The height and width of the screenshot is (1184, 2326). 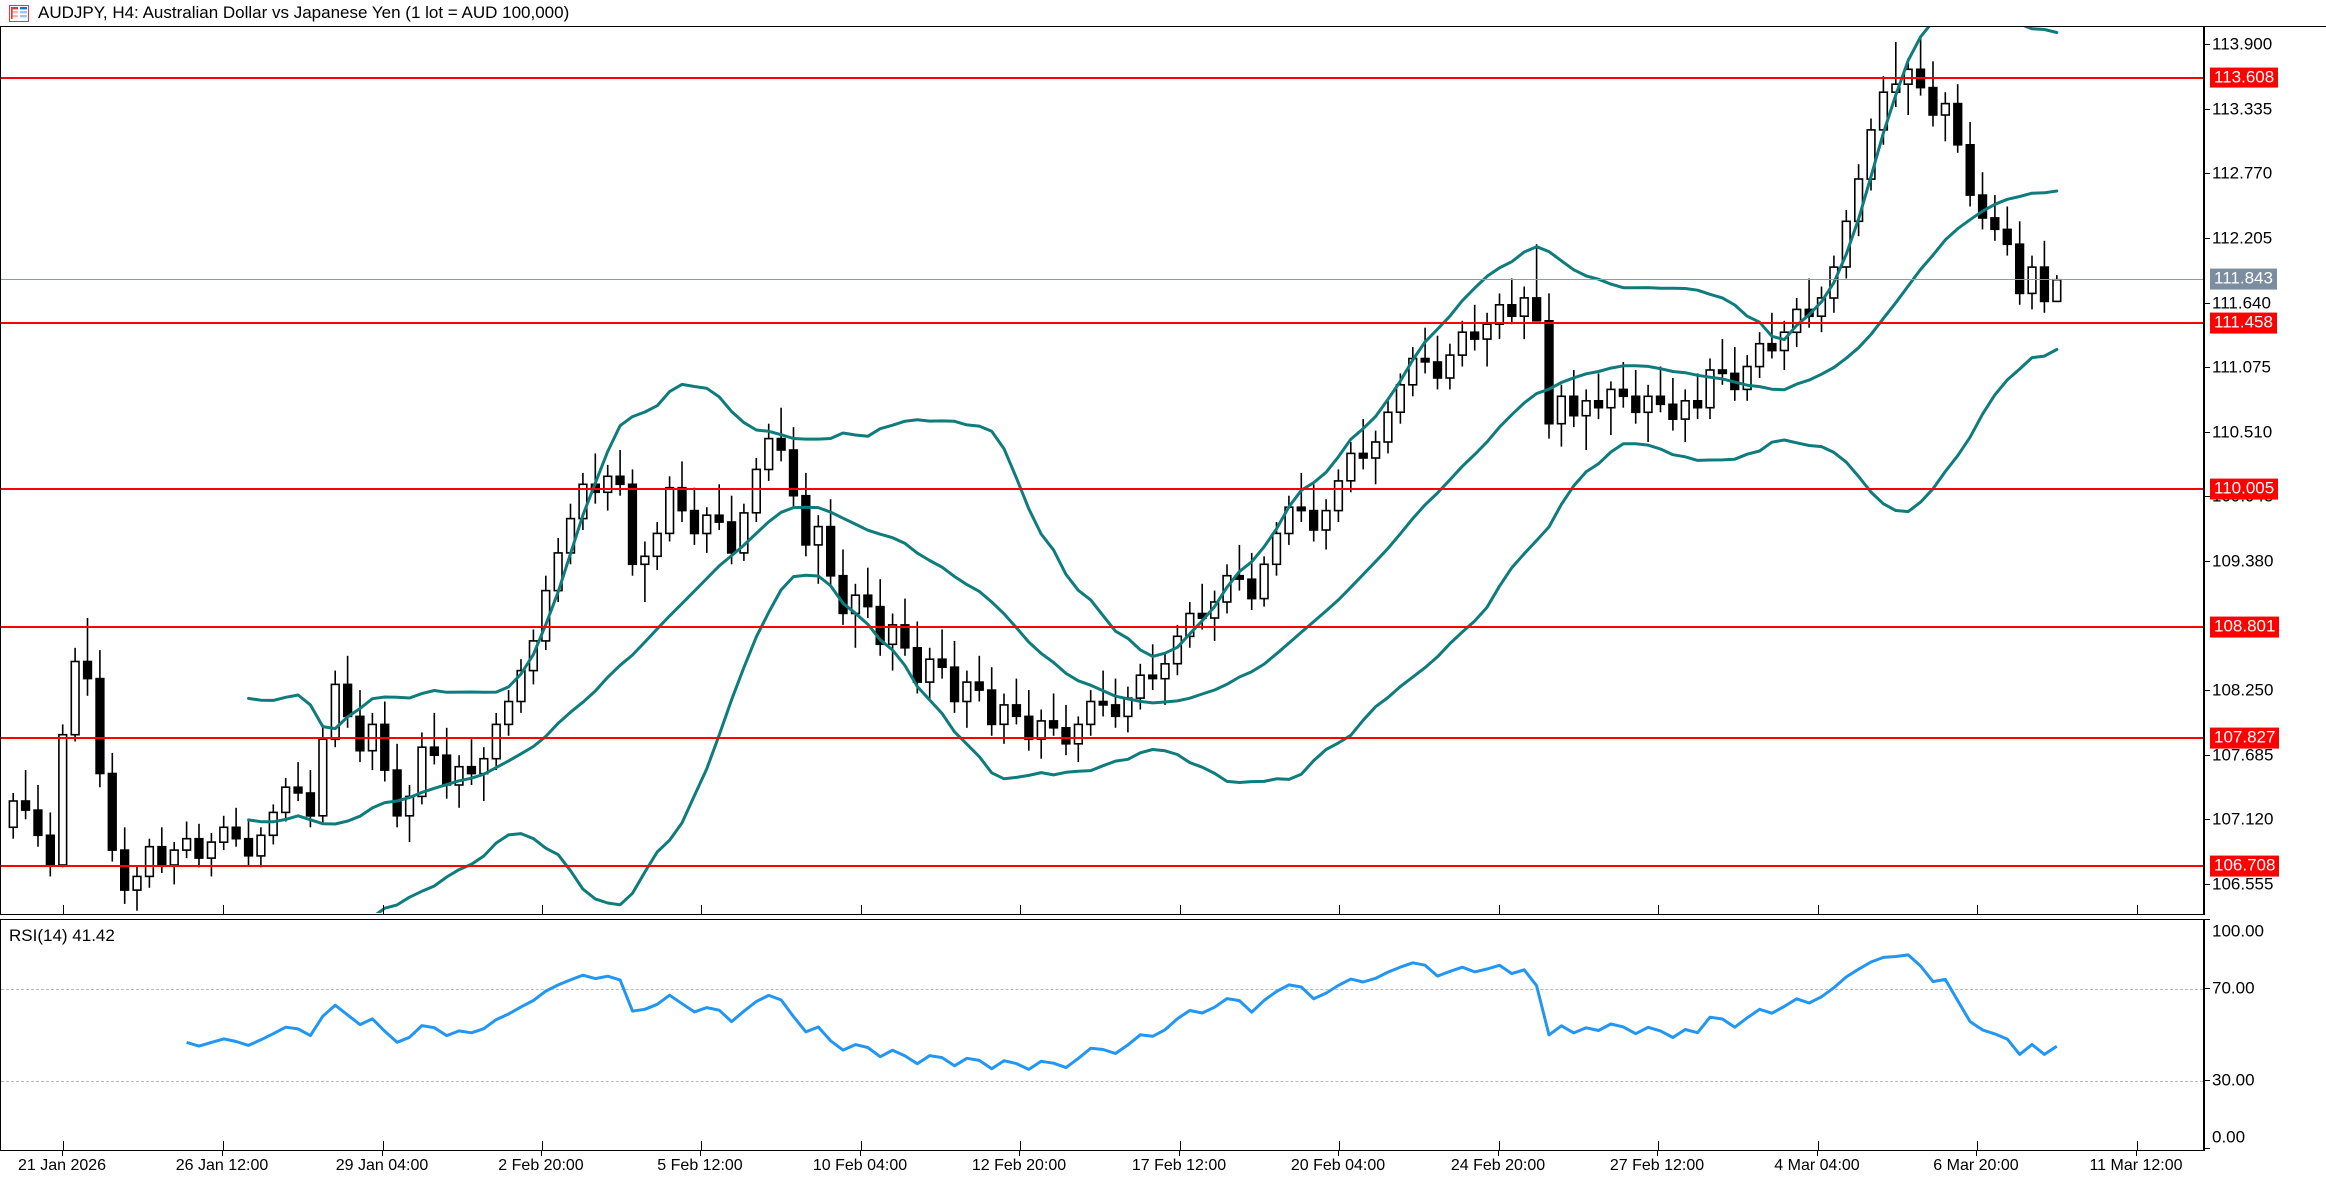 I want to click on level-price-label: 106.708, so click(x=2245, y=866).